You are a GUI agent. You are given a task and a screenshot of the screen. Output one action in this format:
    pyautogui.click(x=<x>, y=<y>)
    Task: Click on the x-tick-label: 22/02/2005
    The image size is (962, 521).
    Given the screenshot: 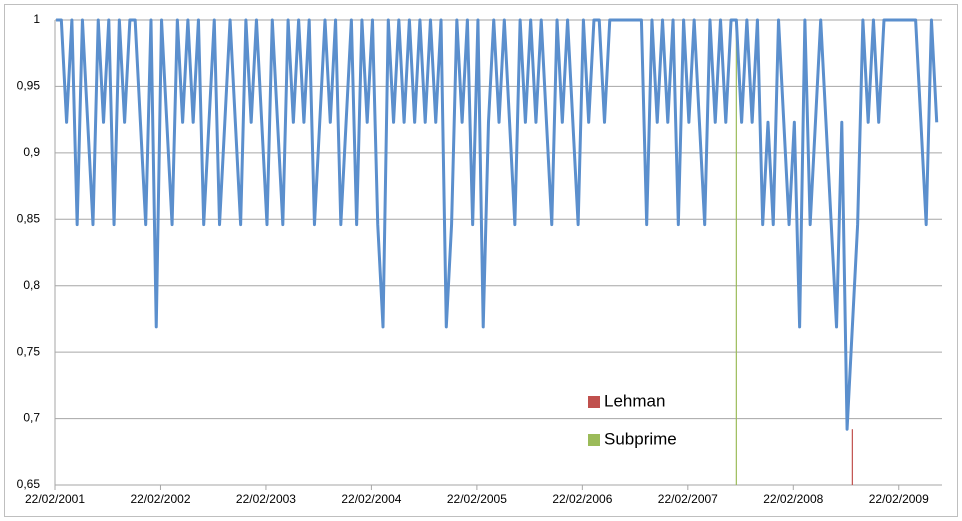 What is the action you would take?
    pyautogui.click(x=477, y=499)
    